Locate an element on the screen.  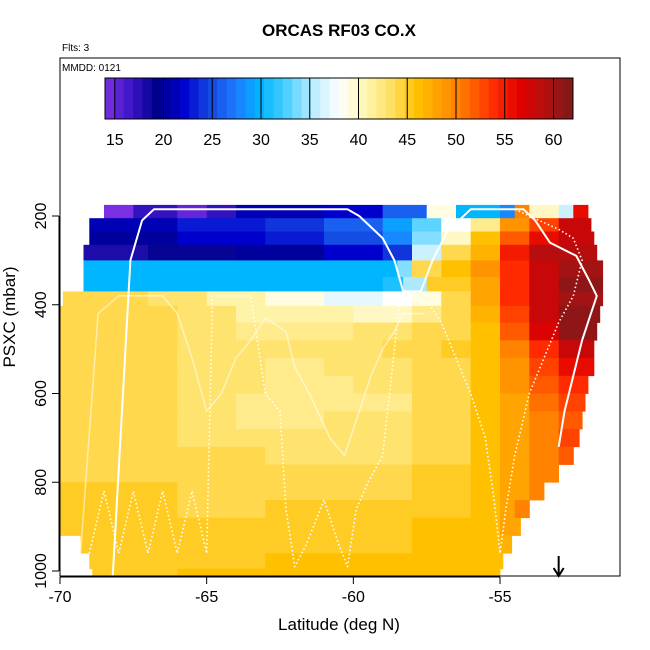
colorbar-tick-label: 35 is located at coordinates (310, 140).